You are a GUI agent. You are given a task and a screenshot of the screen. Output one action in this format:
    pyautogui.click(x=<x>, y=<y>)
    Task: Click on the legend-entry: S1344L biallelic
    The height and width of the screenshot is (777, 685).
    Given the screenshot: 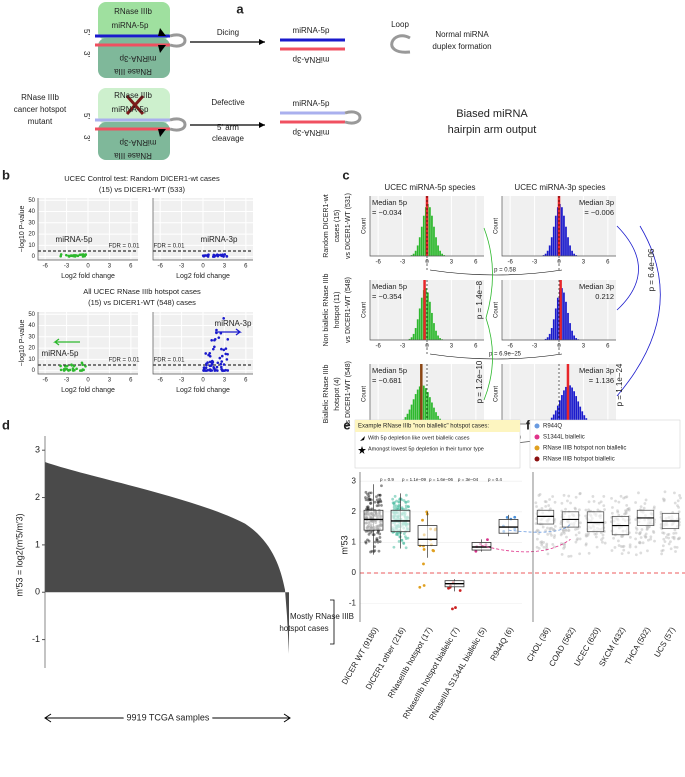 What is the action you would take?
    pyautogui.click(x=564, y=438)
    